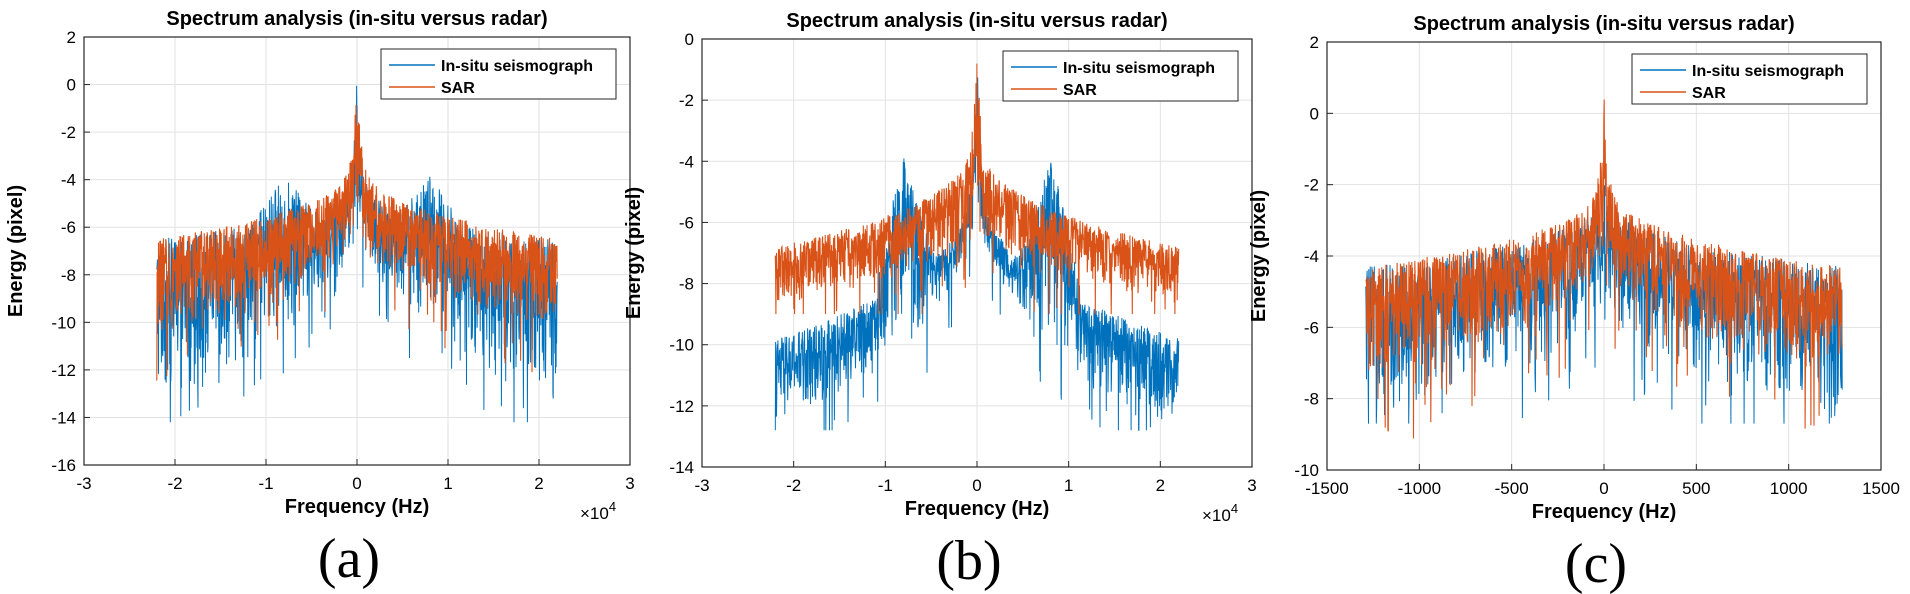  I want to click on panel-label: (c), so click(1596, 563).